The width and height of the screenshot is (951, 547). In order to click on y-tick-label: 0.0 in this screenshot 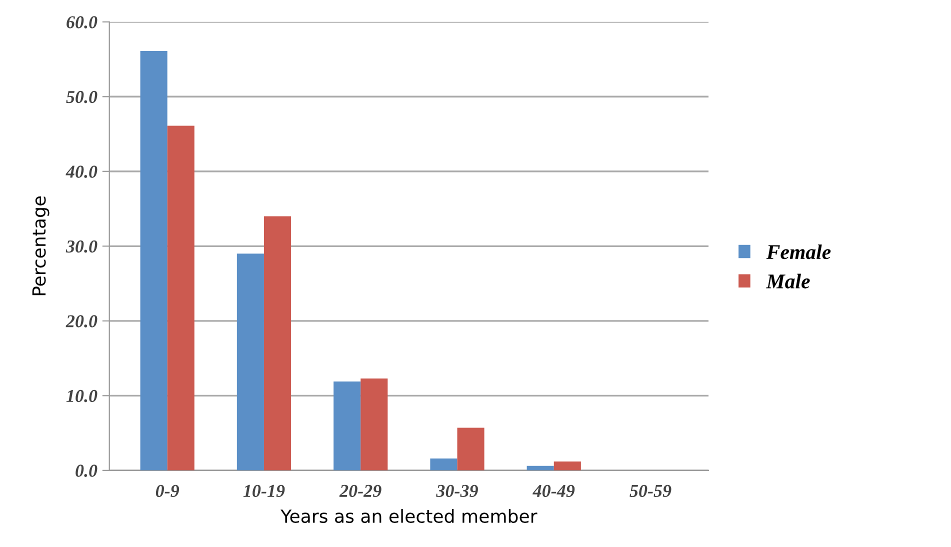, I will do `click(87, 470)`.